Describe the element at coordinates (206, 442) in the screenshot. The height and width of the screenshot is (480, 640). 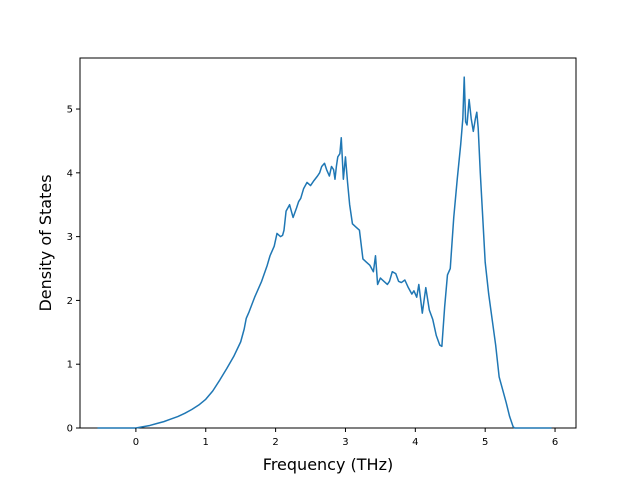
I see `x-tick-label: 1` at that location.